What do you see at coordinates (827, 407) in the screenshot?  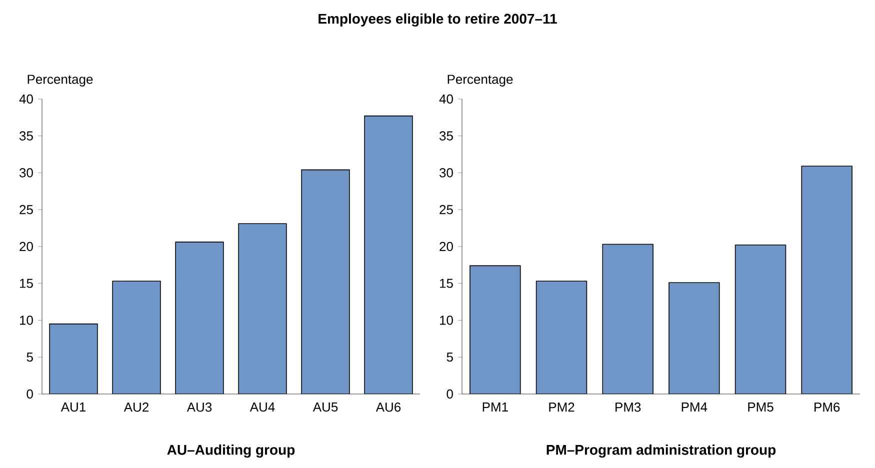 I see `x-tick-label: PM6` at bounding box center [827, 407].